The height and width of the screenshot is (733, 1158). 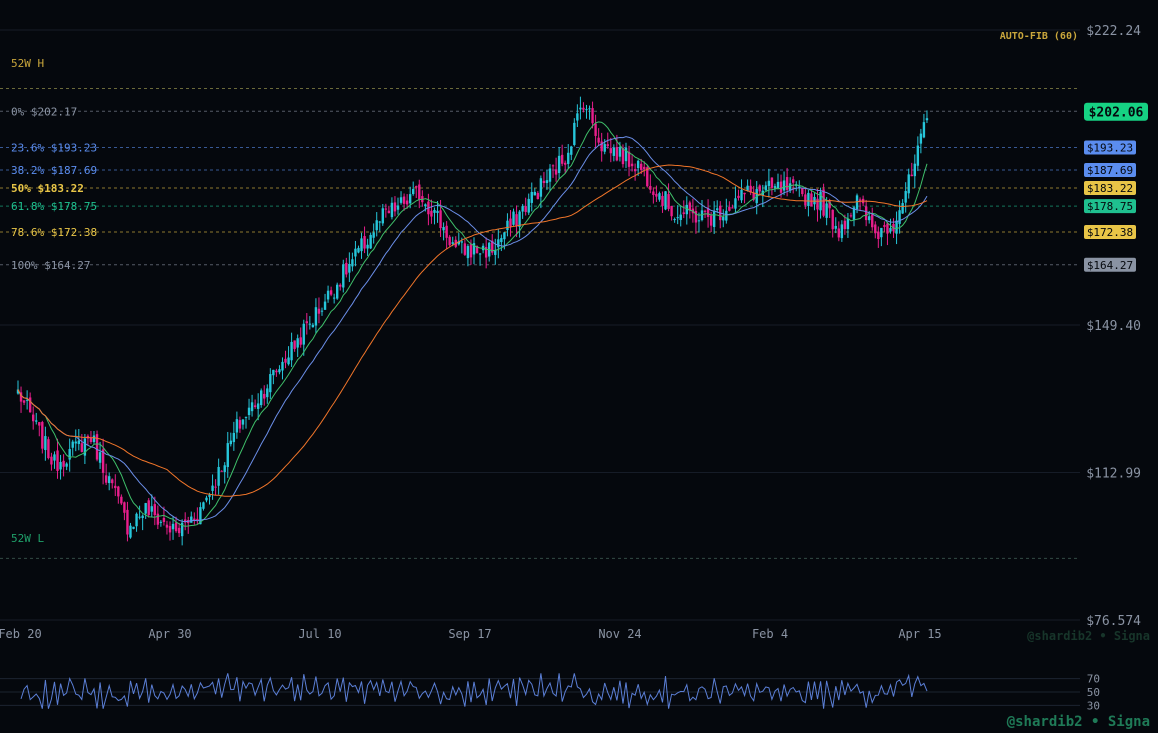 What do you see at coordinates (27, 63) in the screenshot?
I see `week52-high-label: 52W H` at bounding box center [27, 63].